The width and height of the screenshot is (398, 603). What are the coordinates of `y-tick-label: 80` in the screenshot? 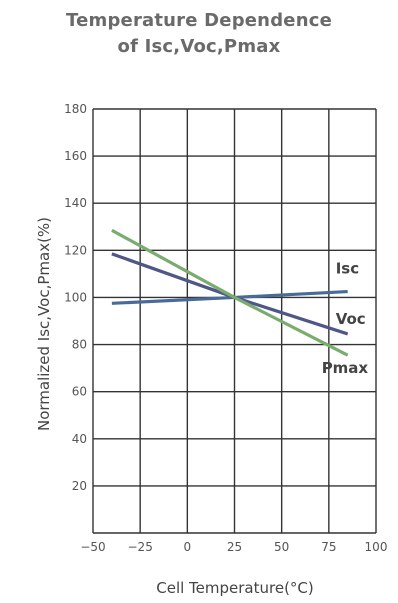 It's located at (79, 345).